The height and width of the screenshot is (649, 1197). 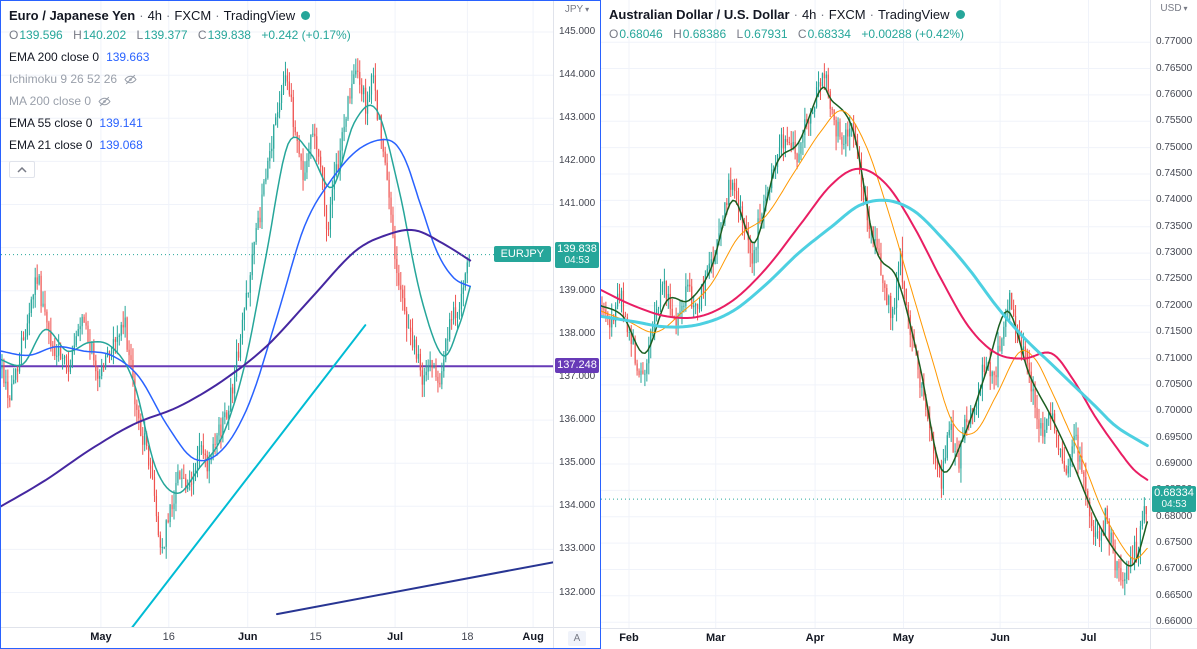 I want to click on price-tick: 0.70500, so click(x=1174, y=384).